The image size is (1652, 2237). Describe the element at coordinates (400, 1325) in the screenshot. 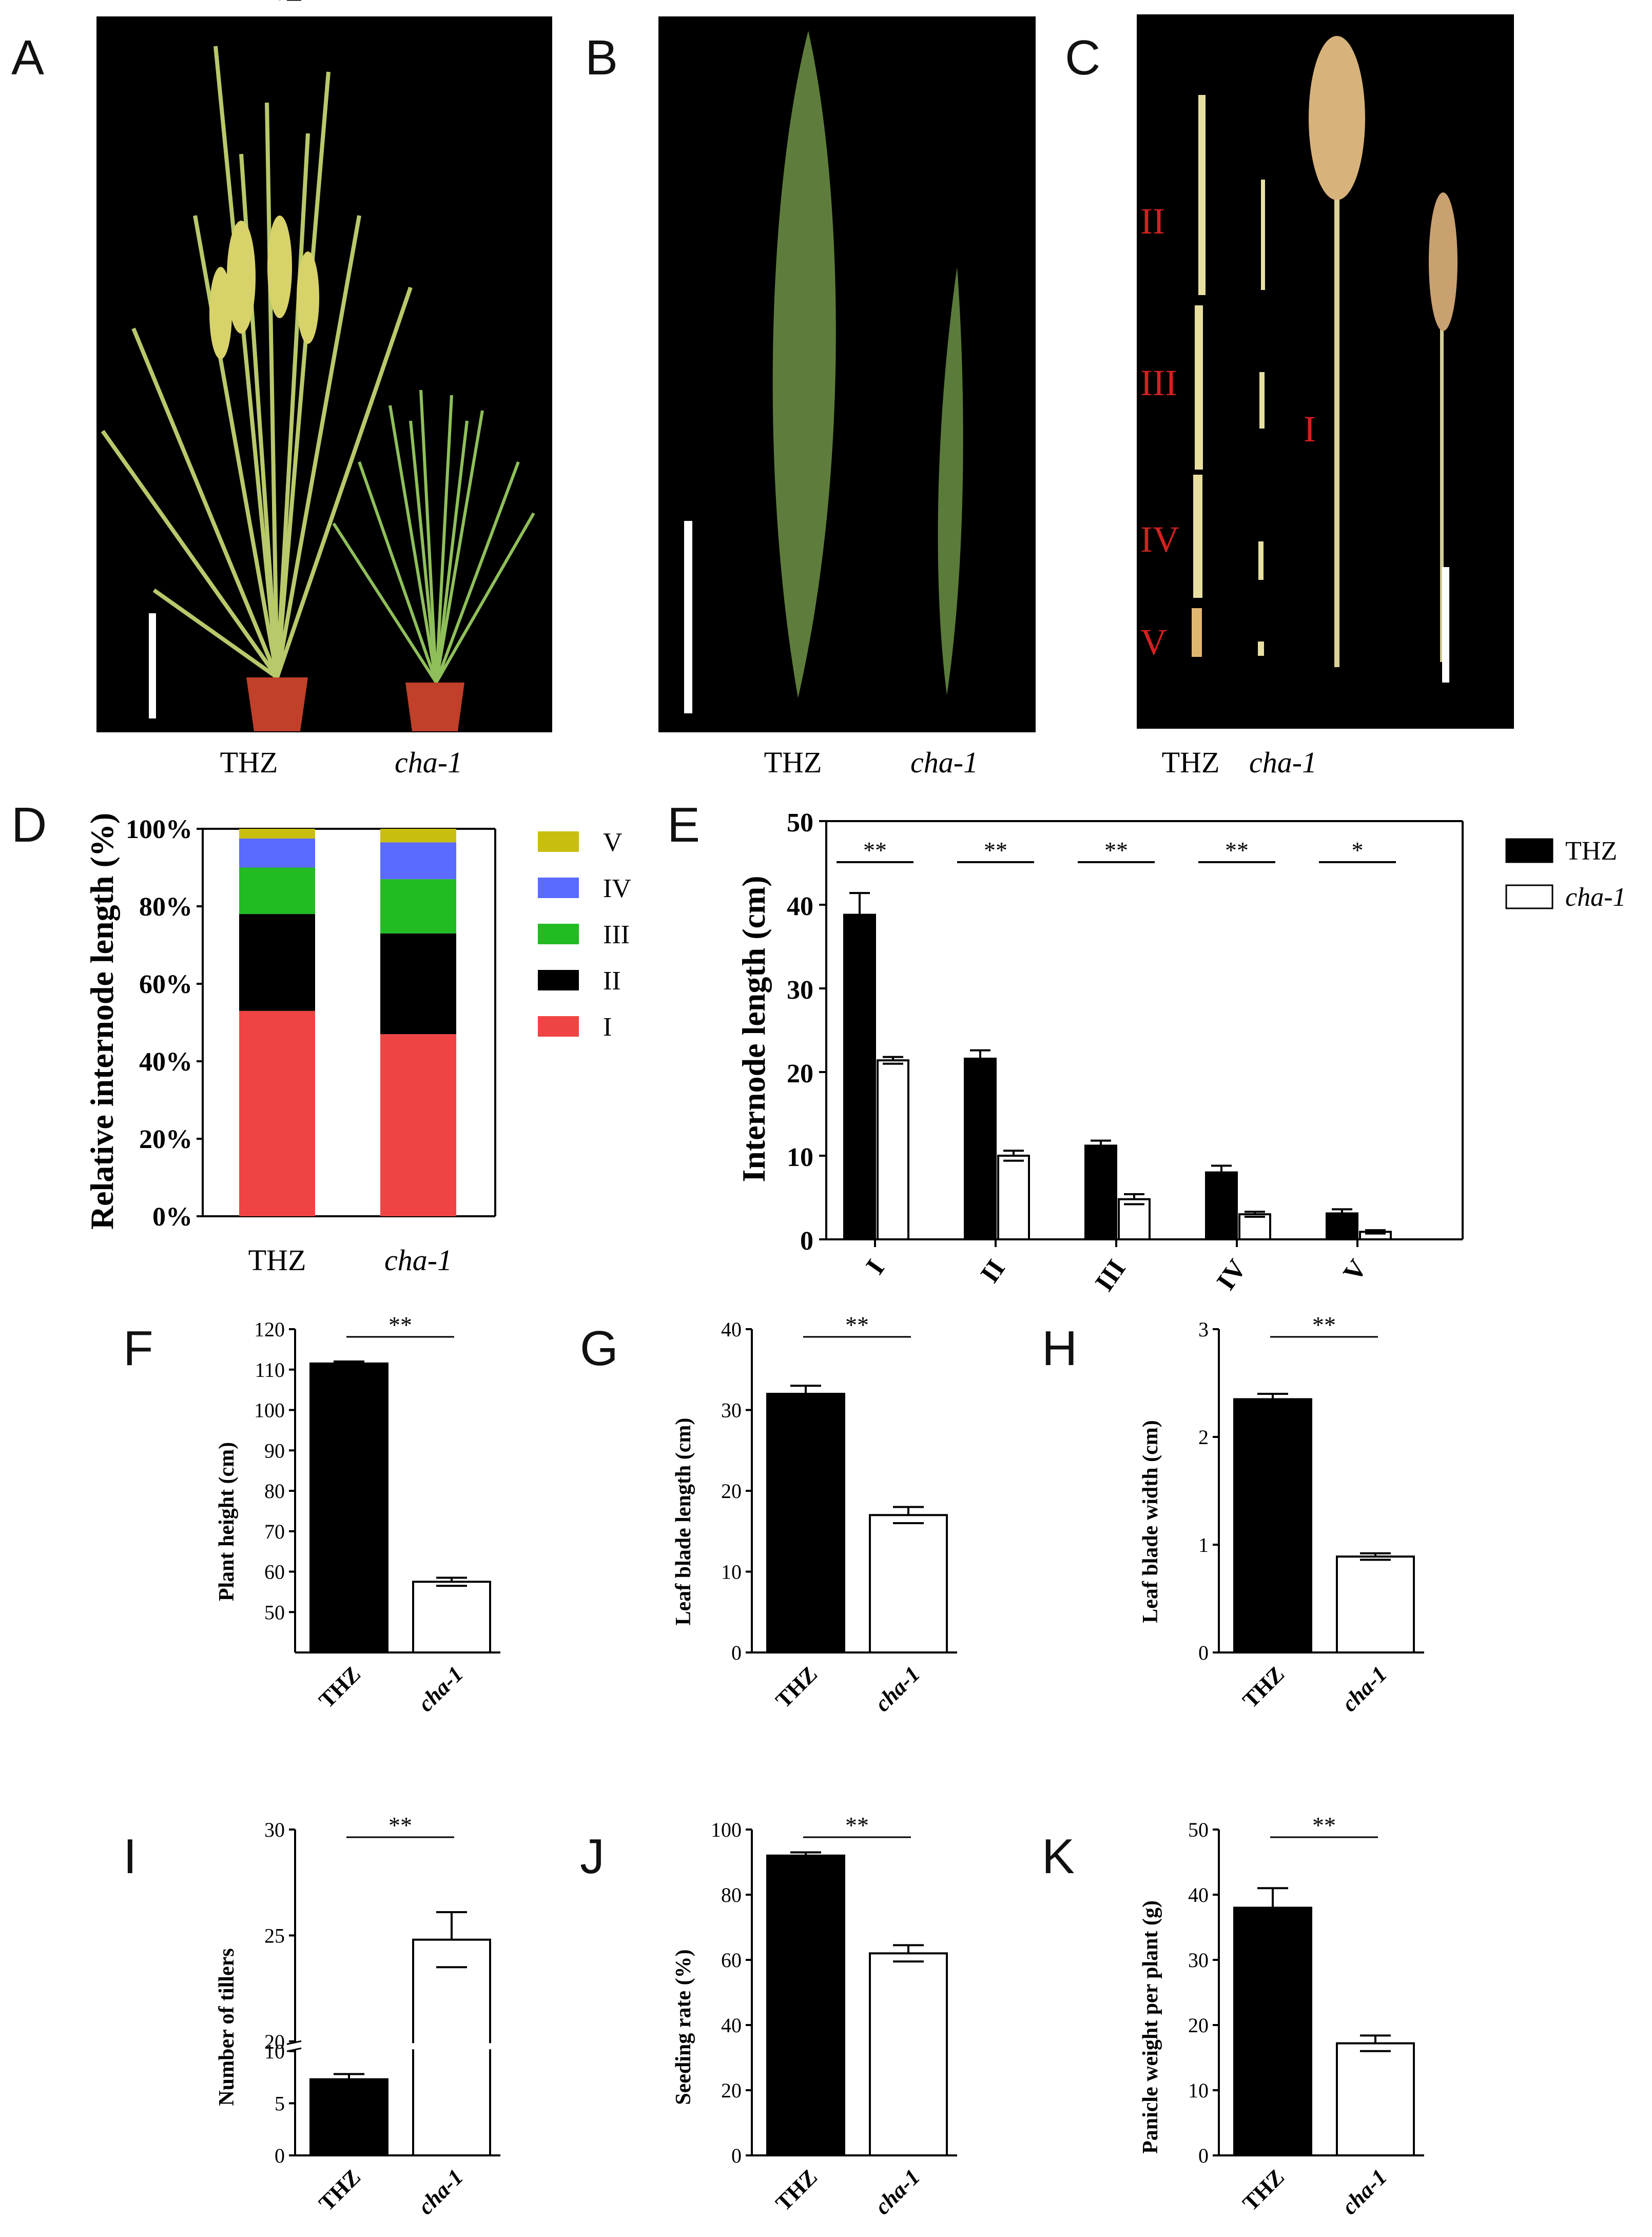

I see `chart-f-significance-marker: **` at that location.